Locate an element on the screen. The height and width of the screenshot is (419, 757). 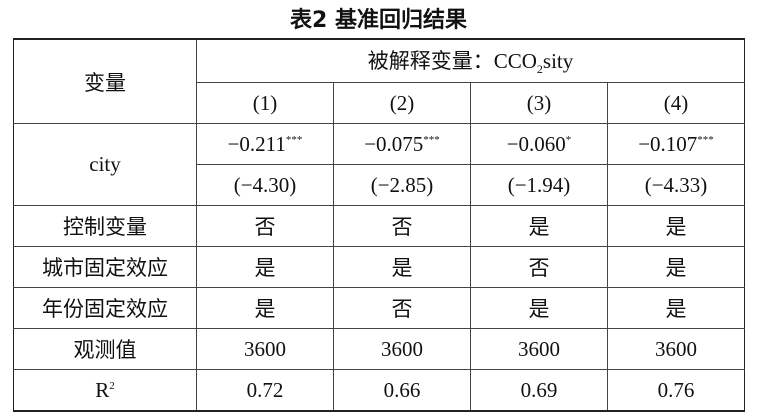
row-label: R2 is located at coordinates (105, 390).